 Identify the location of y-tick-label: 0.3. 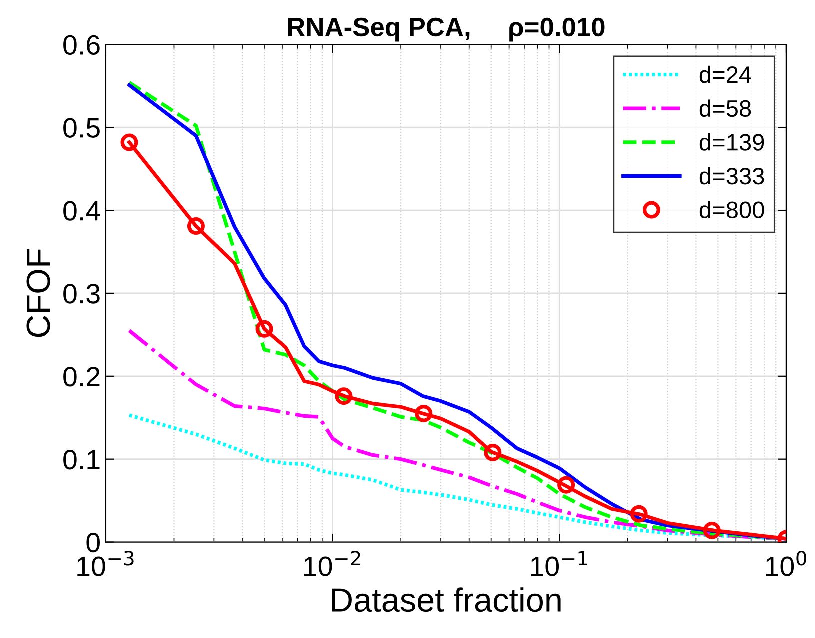
(82, 294).